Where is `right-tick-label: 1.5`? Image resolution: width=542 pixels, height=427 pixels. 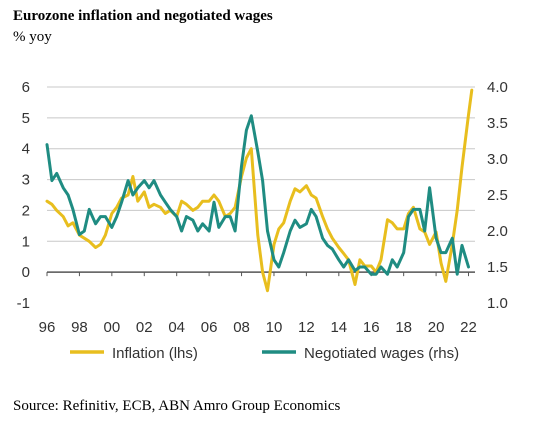
right-tick-label: 1.5 is located at coordinates (497, 267).